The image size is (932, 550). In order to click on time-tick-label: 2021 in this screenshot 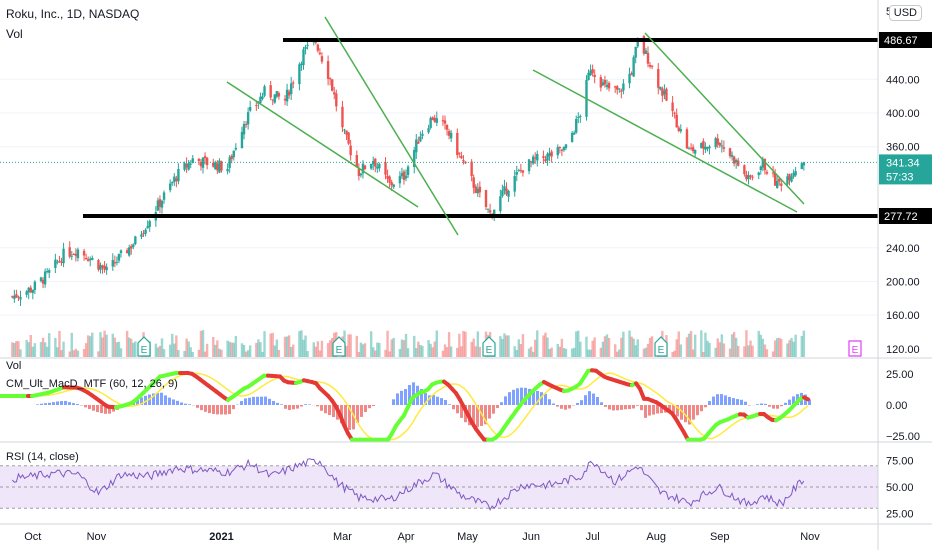, I will do `click(221, 537)`.